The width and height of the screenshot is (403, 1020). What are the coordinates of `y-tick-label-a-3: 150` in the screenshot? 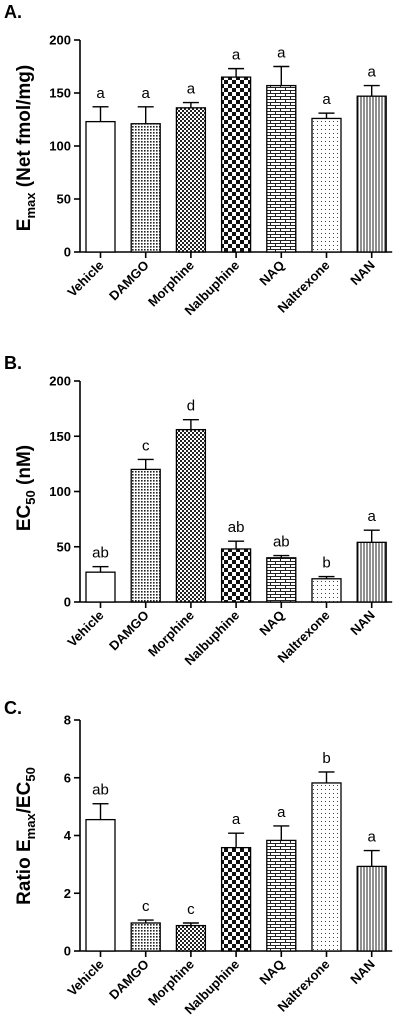 It's located at (60, 93).